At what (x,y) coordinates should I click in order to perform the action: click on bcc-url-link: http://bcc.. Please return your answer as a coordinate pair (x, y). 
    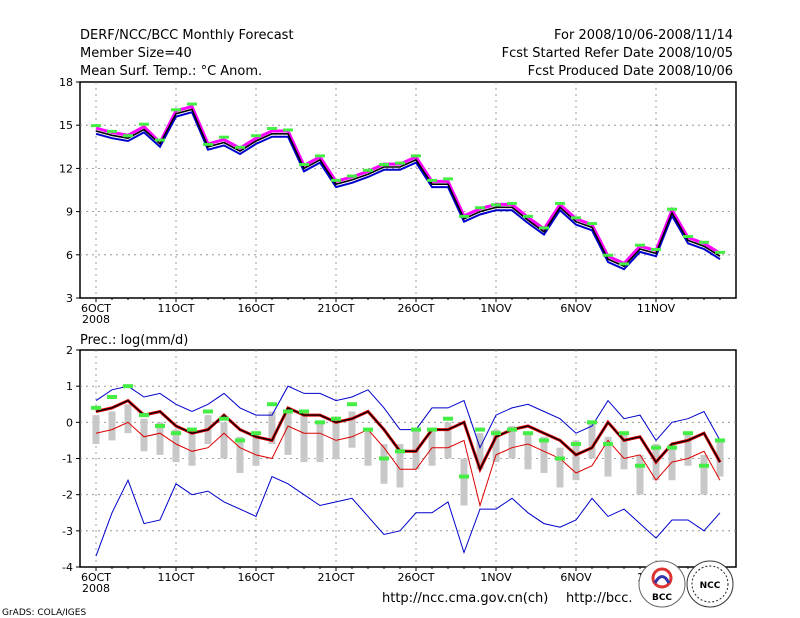
    Looking at the image, I should click on (599, 598).